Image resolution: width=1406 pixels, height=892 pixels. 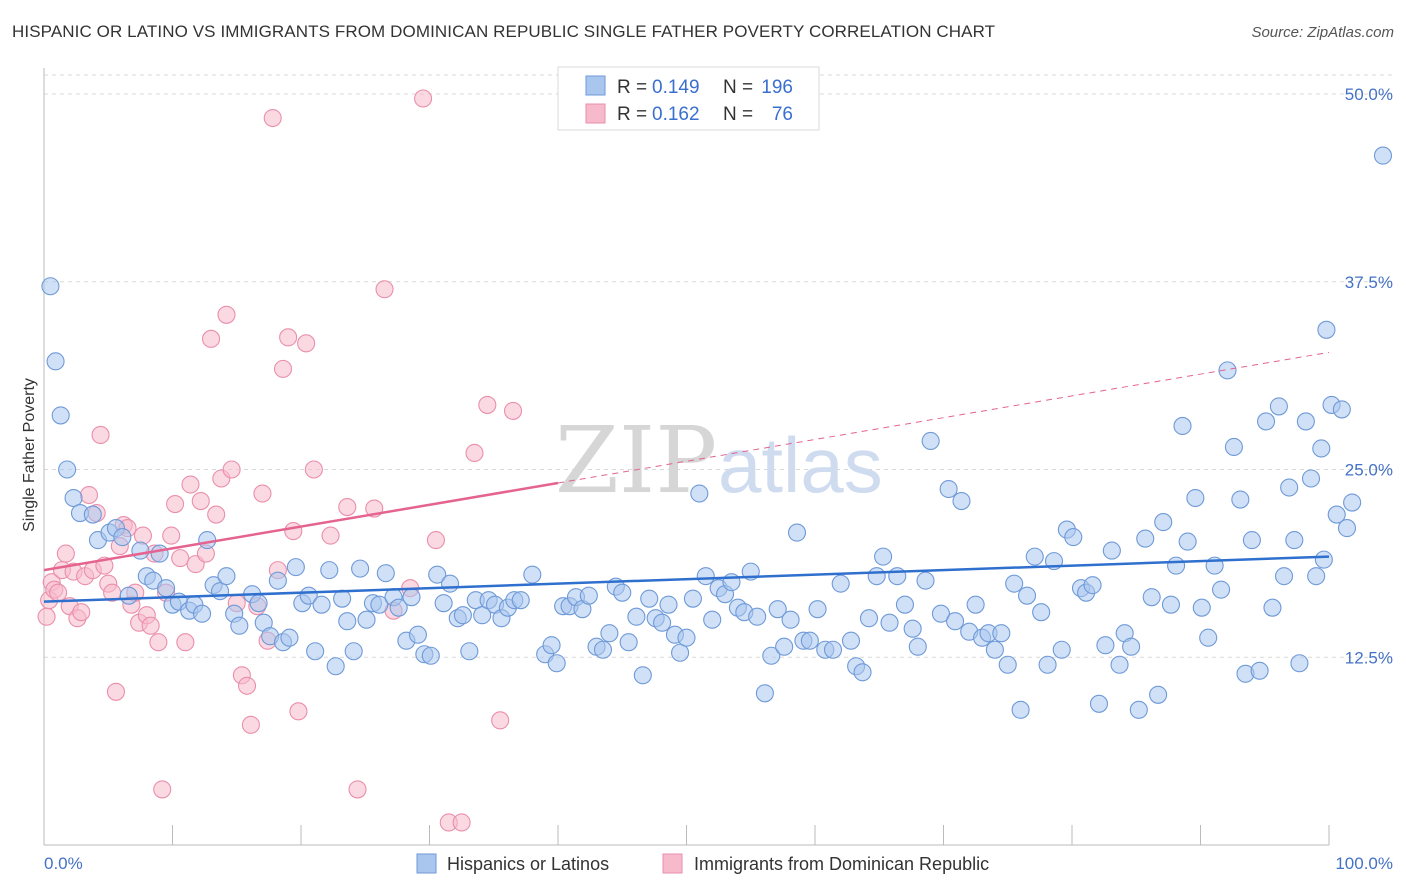 I want to click on trend-line-dominican, so click(x=301, y=526).